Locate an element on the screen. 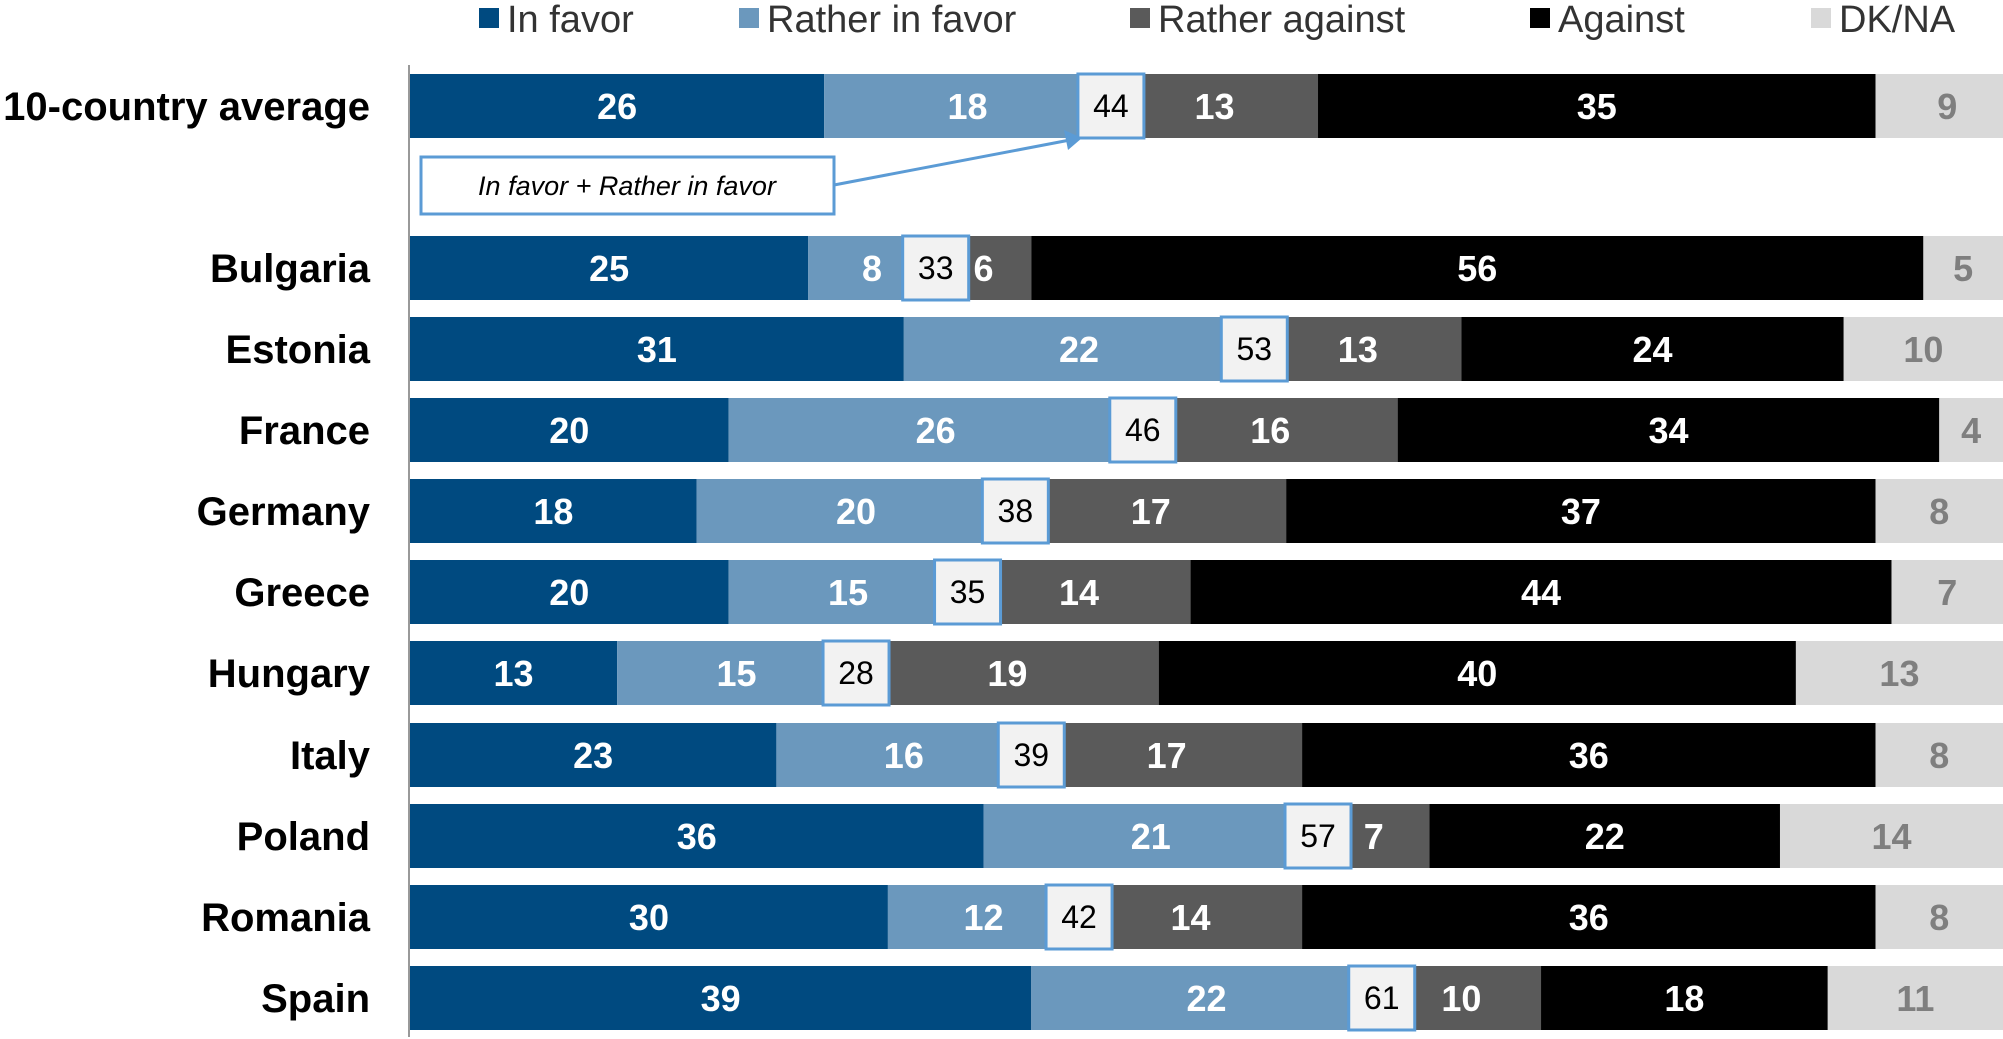  data-label-rather-in-favor: 18 is located at coordinates (968, 106).